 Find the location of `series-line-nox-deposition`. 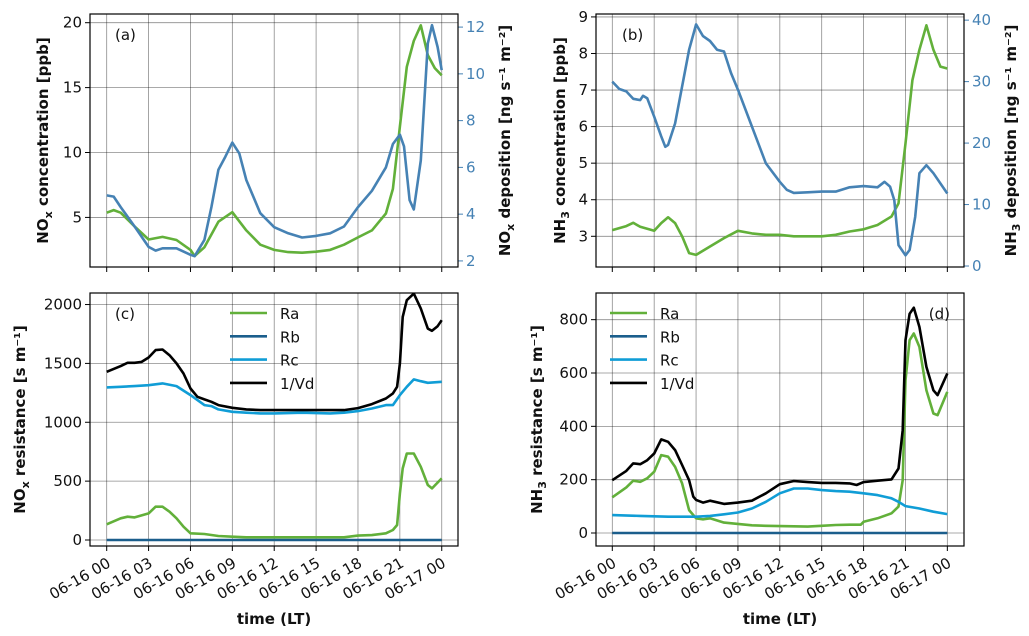

series-line-nox-deposition is located at coordinates (274, 140).